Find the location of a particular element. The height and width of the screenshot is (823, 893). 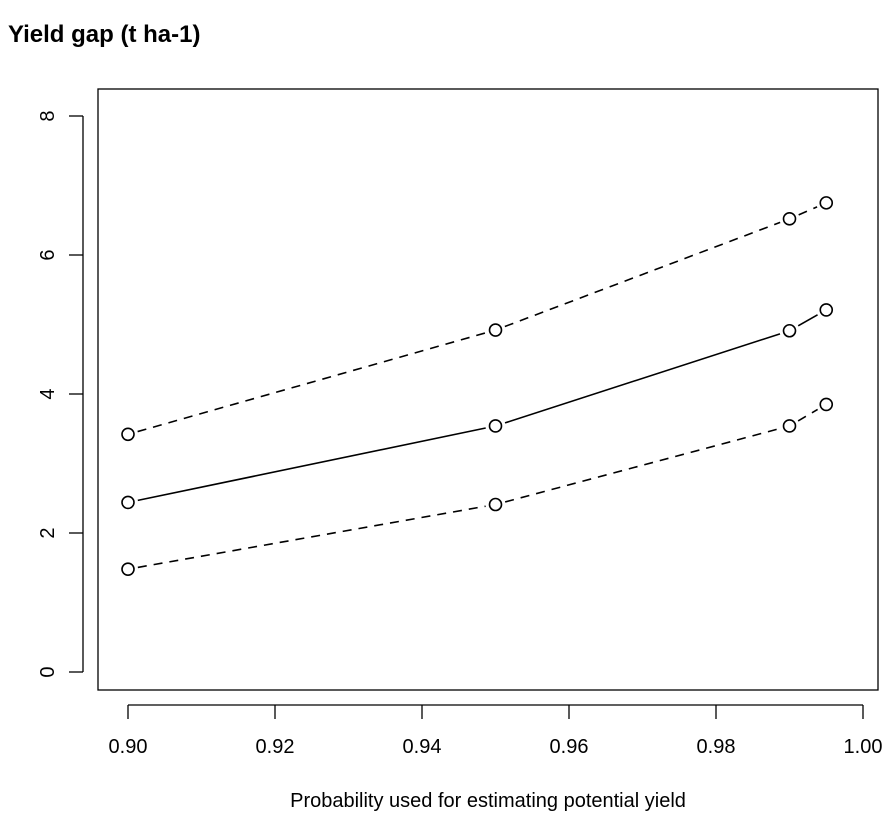

y-tick-label: 8 is located at coordinates (48, 115).